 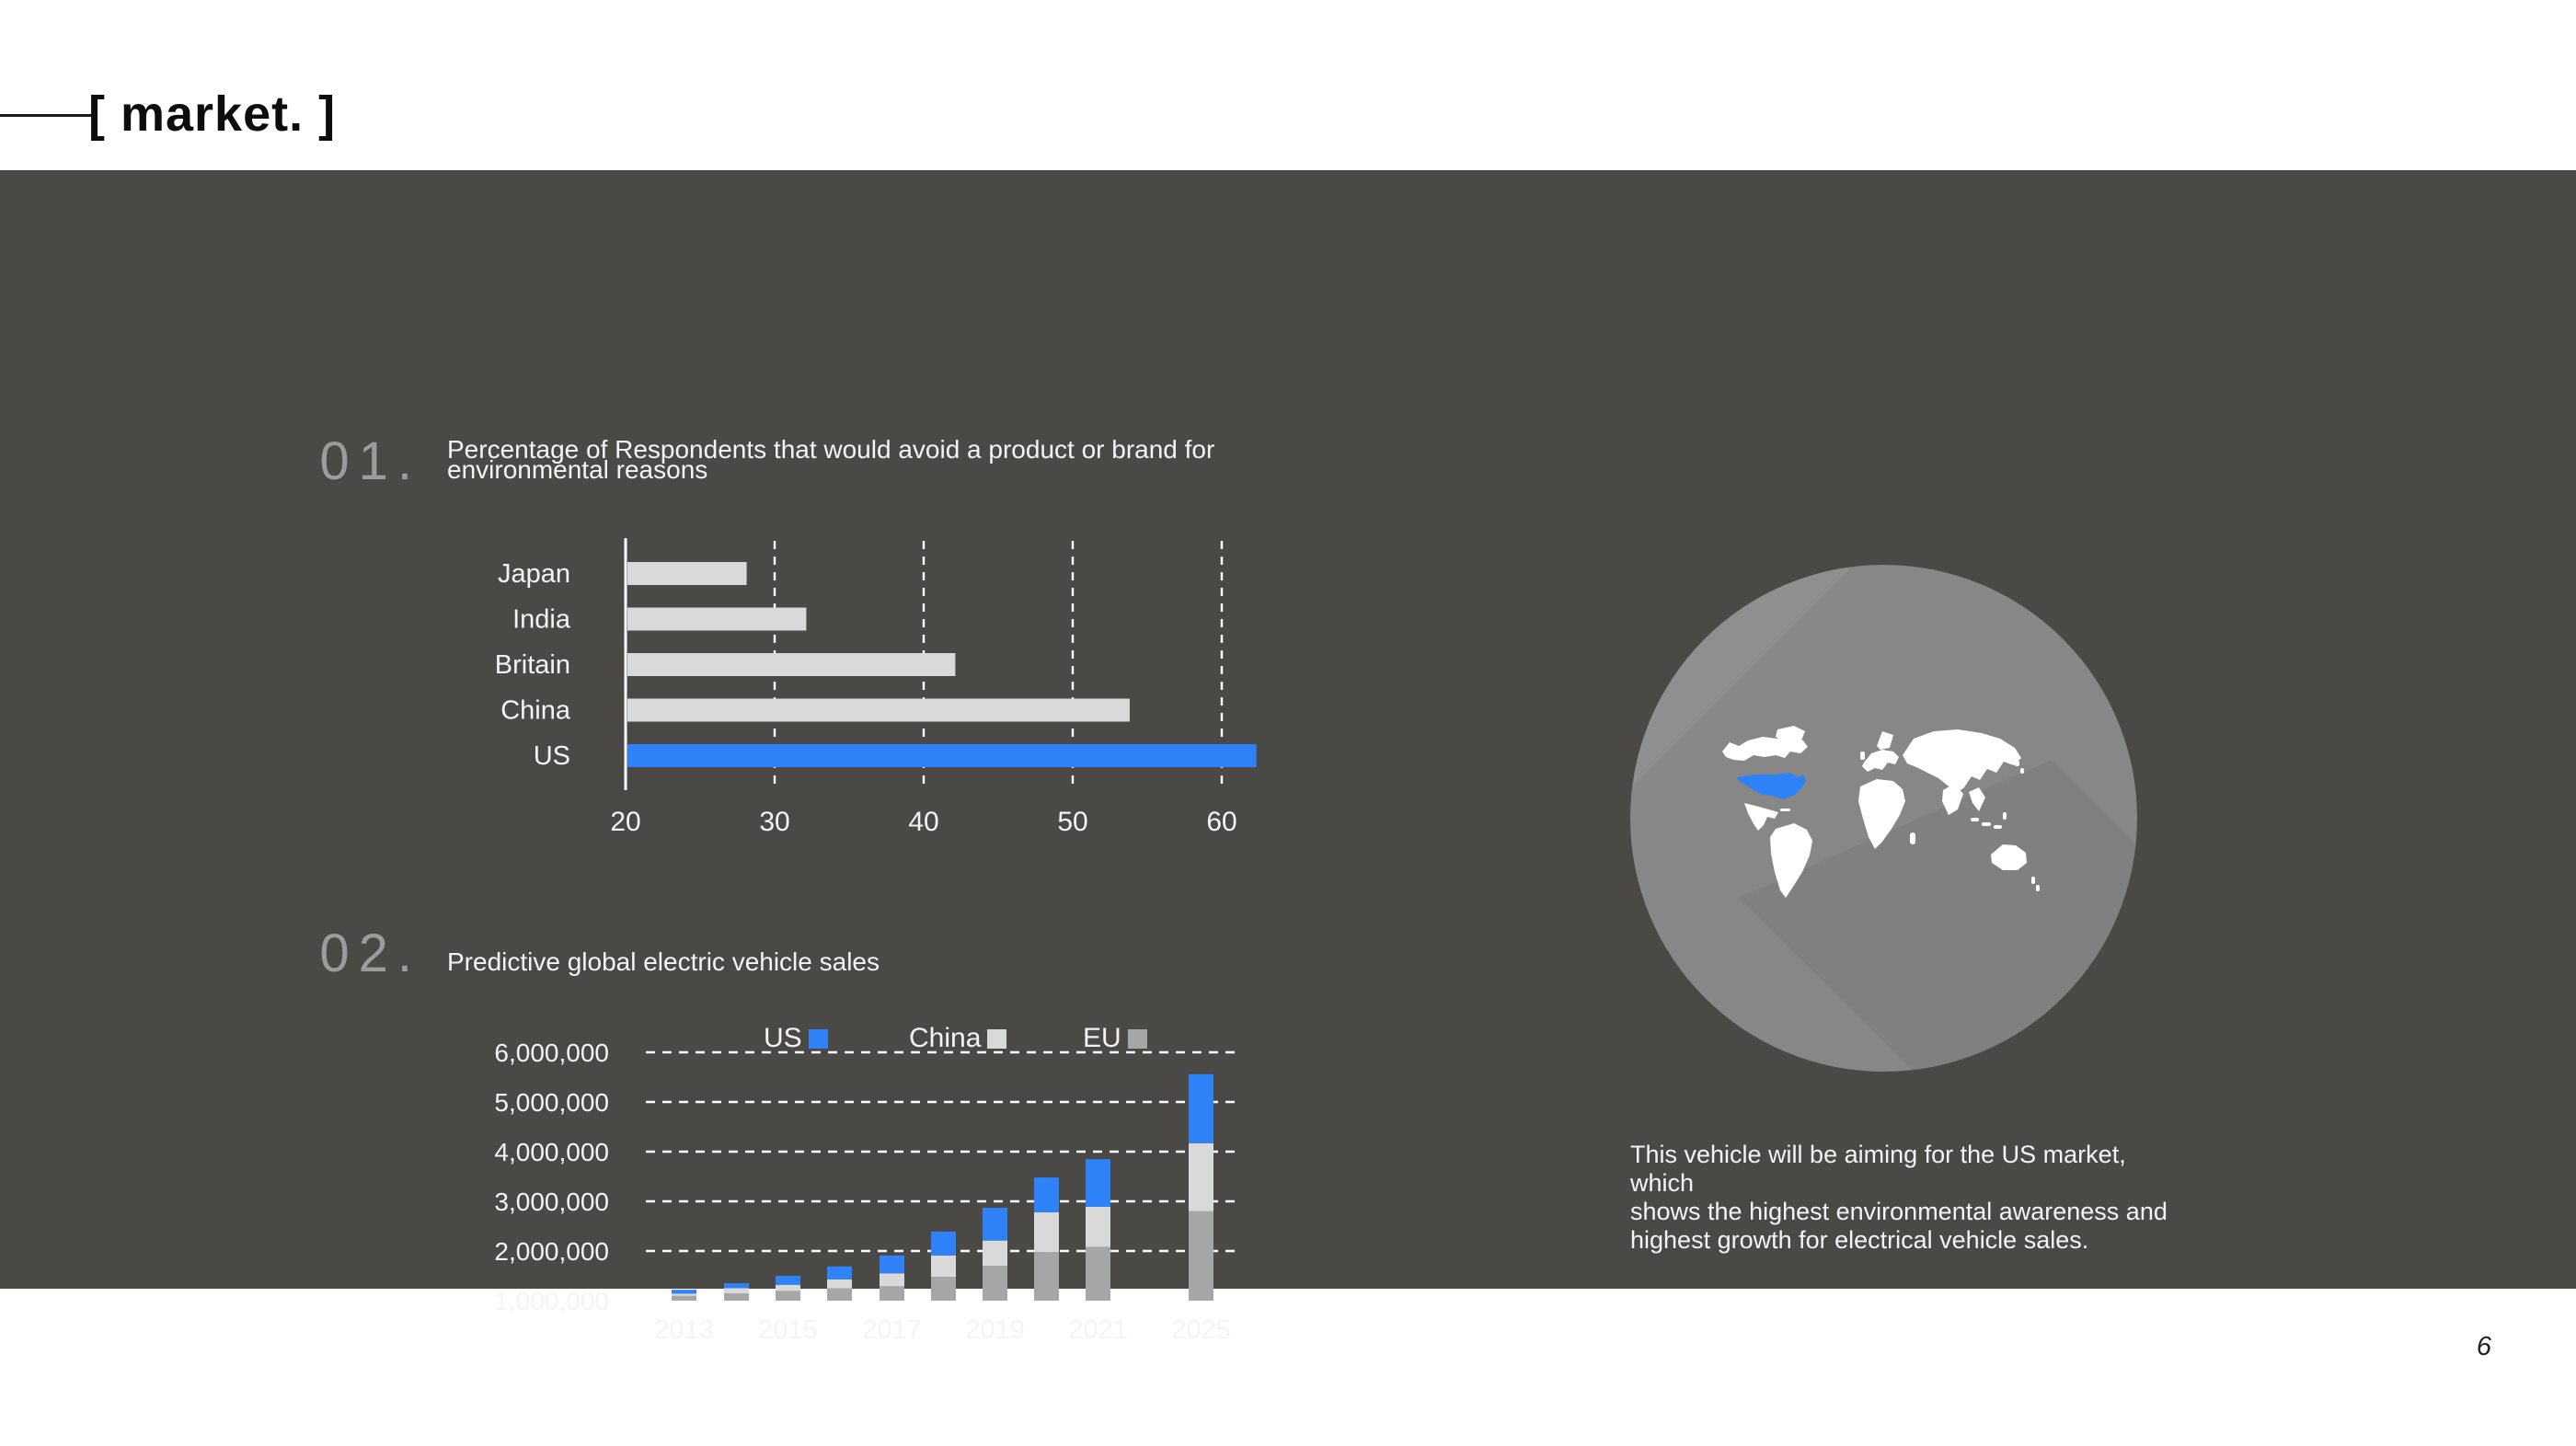 I want to click on legend-label-china: China, so click(x=945, y=1038).